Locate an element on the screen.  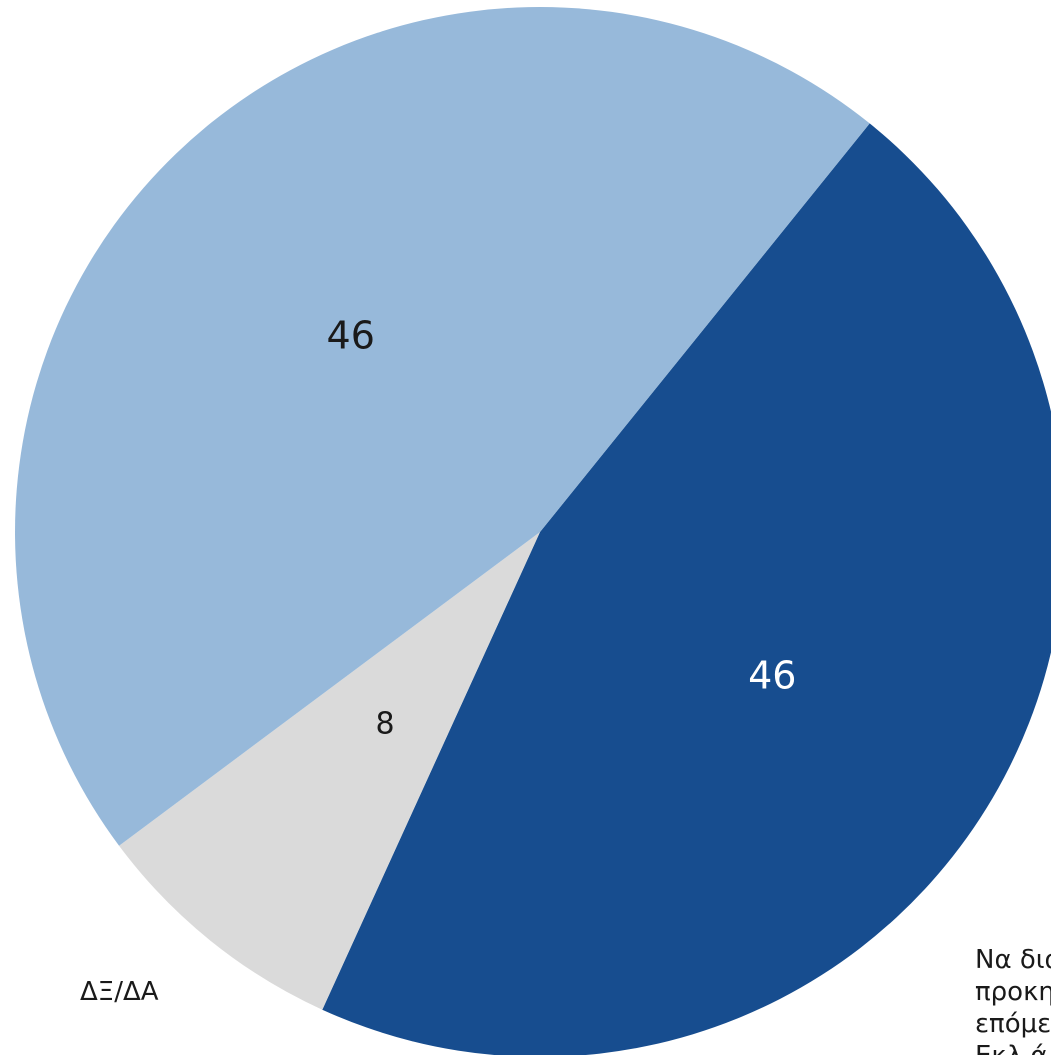
slice-value-label-1: 46 is located at coordinates (772, 676).